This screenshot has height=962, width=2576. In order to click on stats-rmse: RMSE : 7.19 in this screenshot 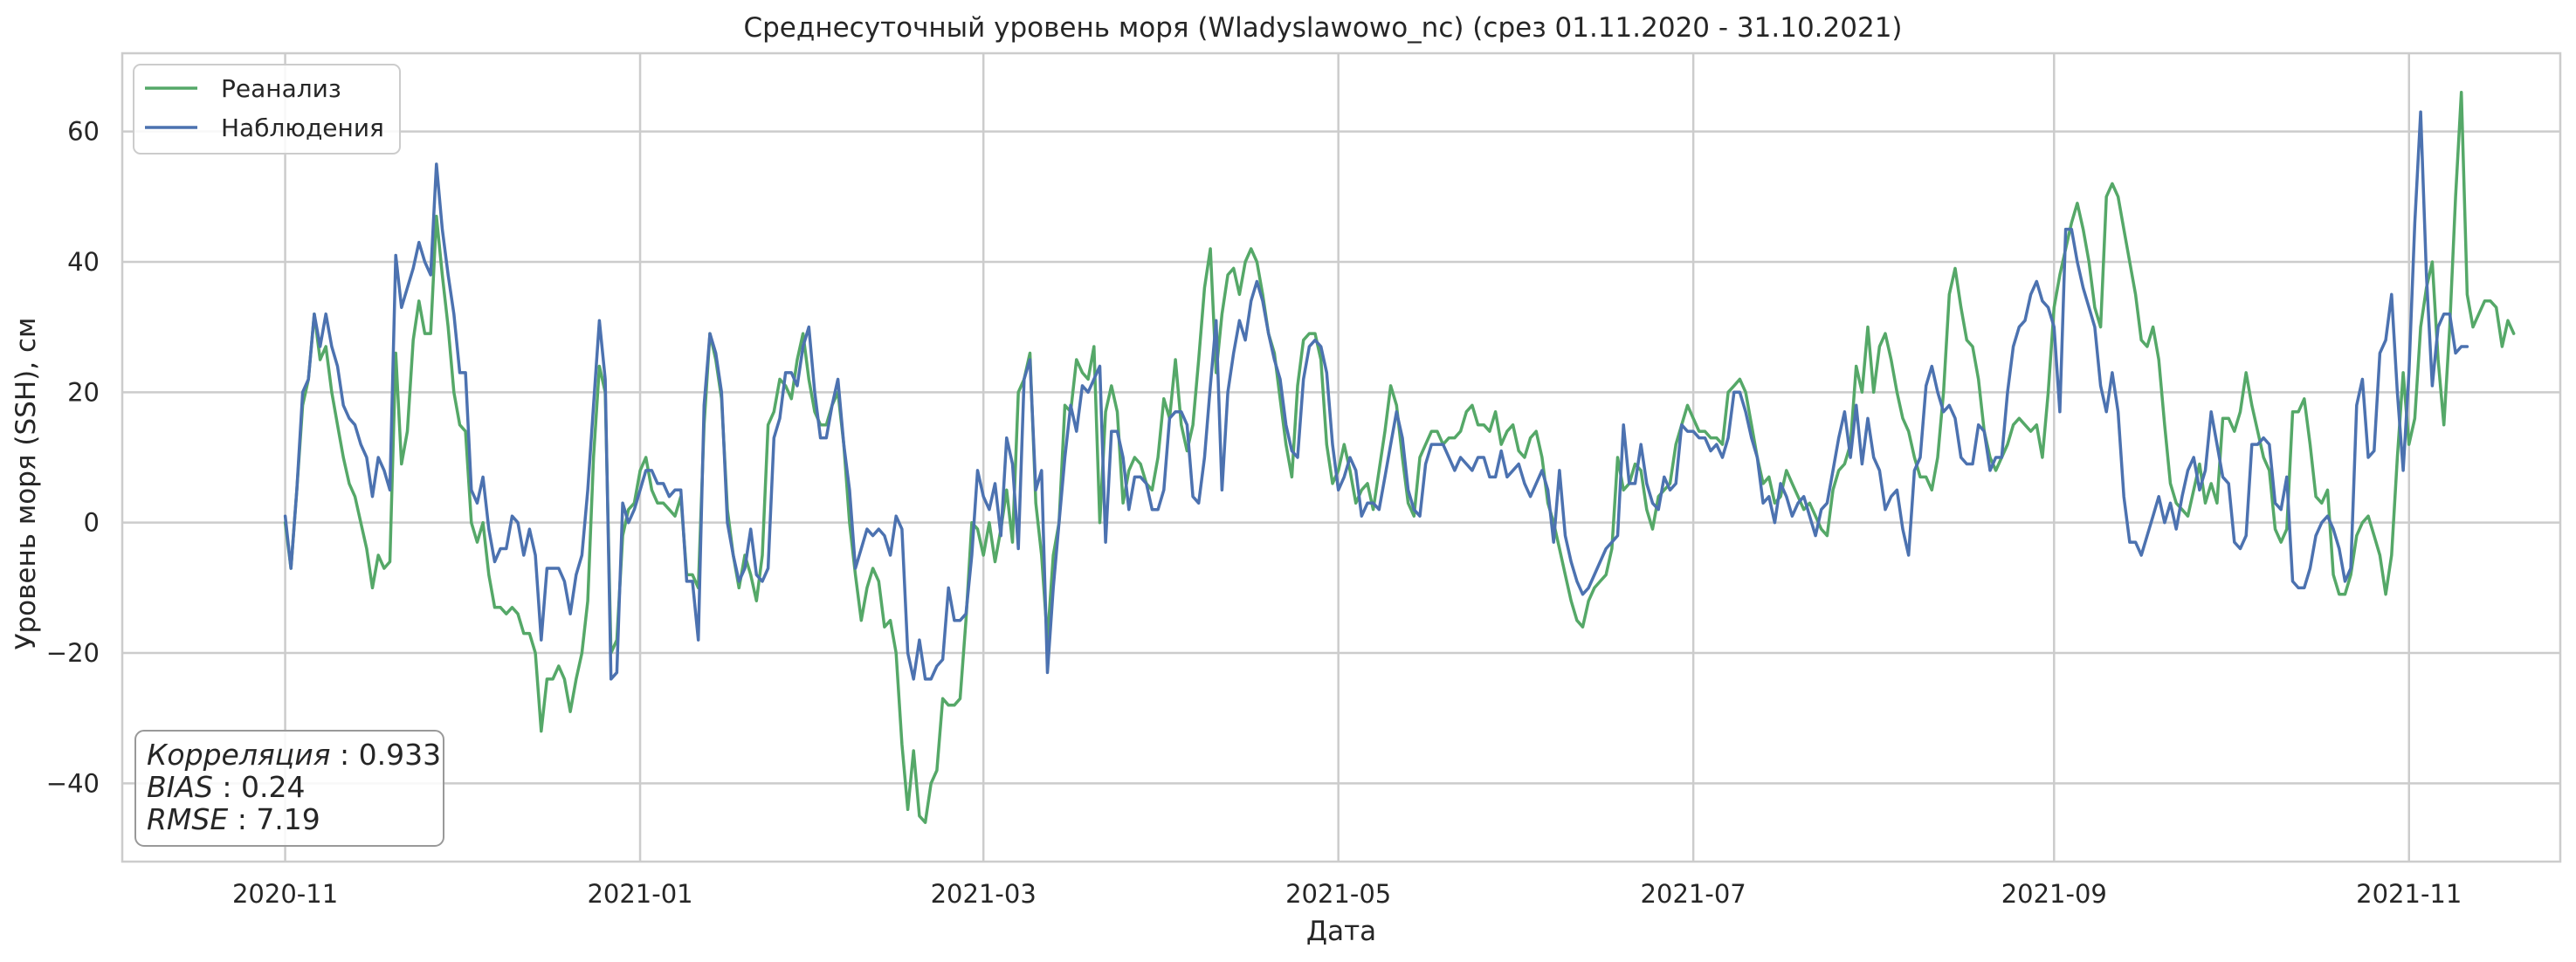, I will do `click(233, 819)`.